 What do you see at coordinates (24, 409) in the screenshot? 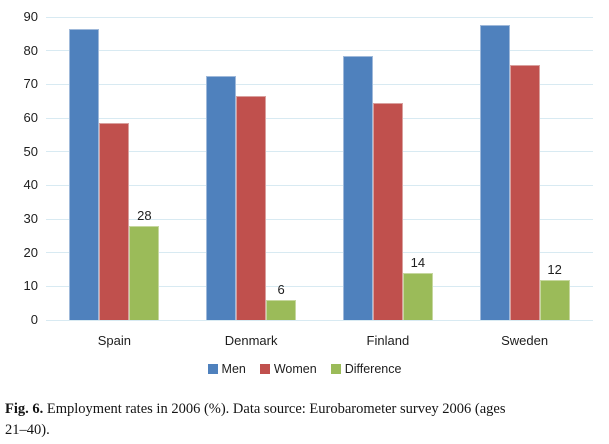
I see `caption-fig-label: Fig. 6.` at bounding box center [24, 409].